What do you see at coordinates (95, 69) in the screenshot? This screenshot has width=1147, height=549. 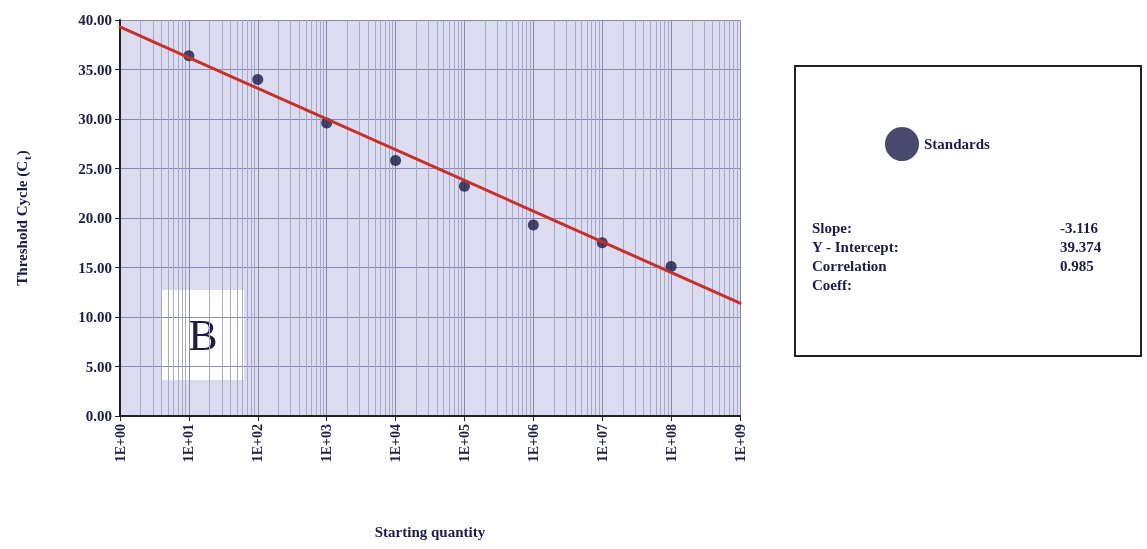 I see `y-tick-label: 35.00` at bounding box center [95, 69].